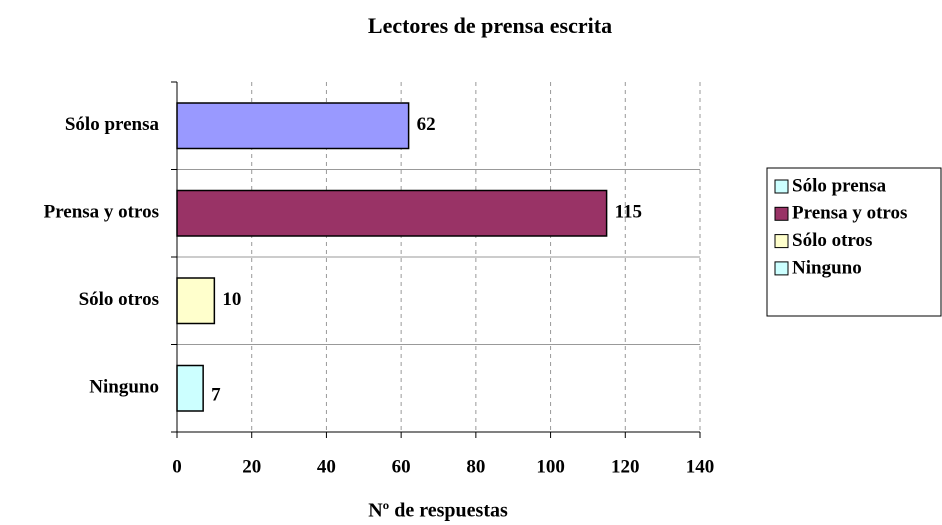 The height and width of the screenshot is (525, 942). Describe the element at coordinates (326, 466) in the screenshot. I see `x-tick-label: 40` at that location.